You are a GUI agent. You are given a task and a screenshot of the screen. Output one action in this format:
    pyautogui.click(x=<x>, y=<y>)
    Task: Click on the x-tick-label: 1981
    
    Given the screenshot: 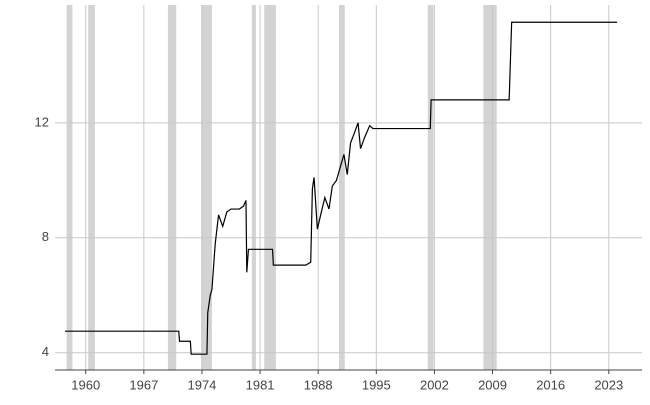 What is the action you would take?
    pyautogui.click(x=260, y=384)
    